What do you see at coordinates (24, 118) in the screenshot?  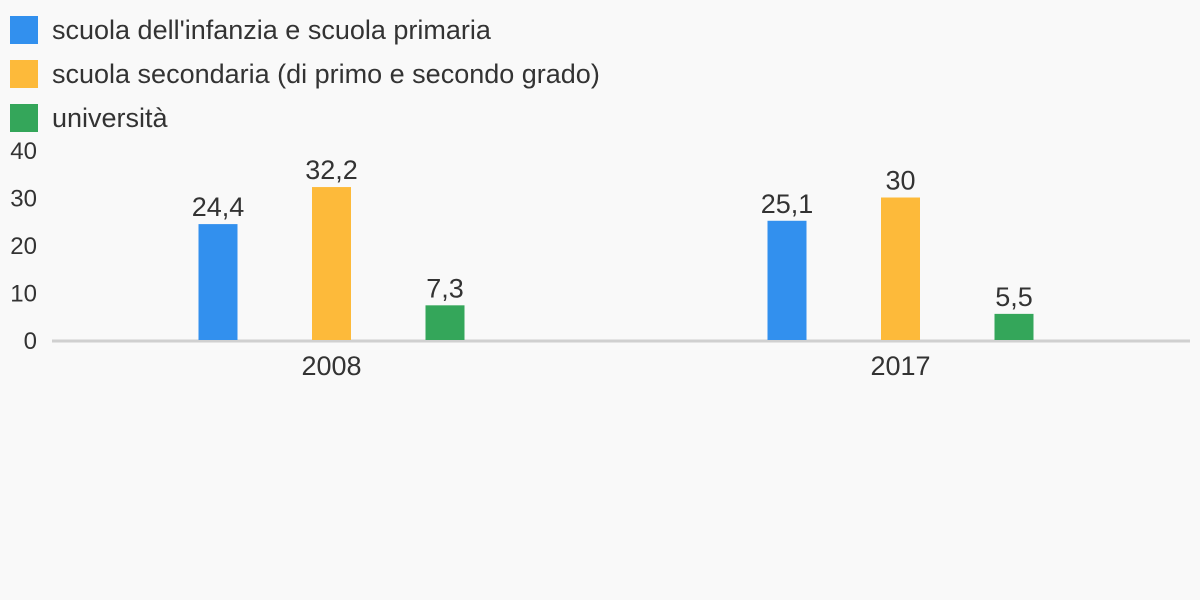 I see `legend-swatch-universita` at bounding box center [24, 118].